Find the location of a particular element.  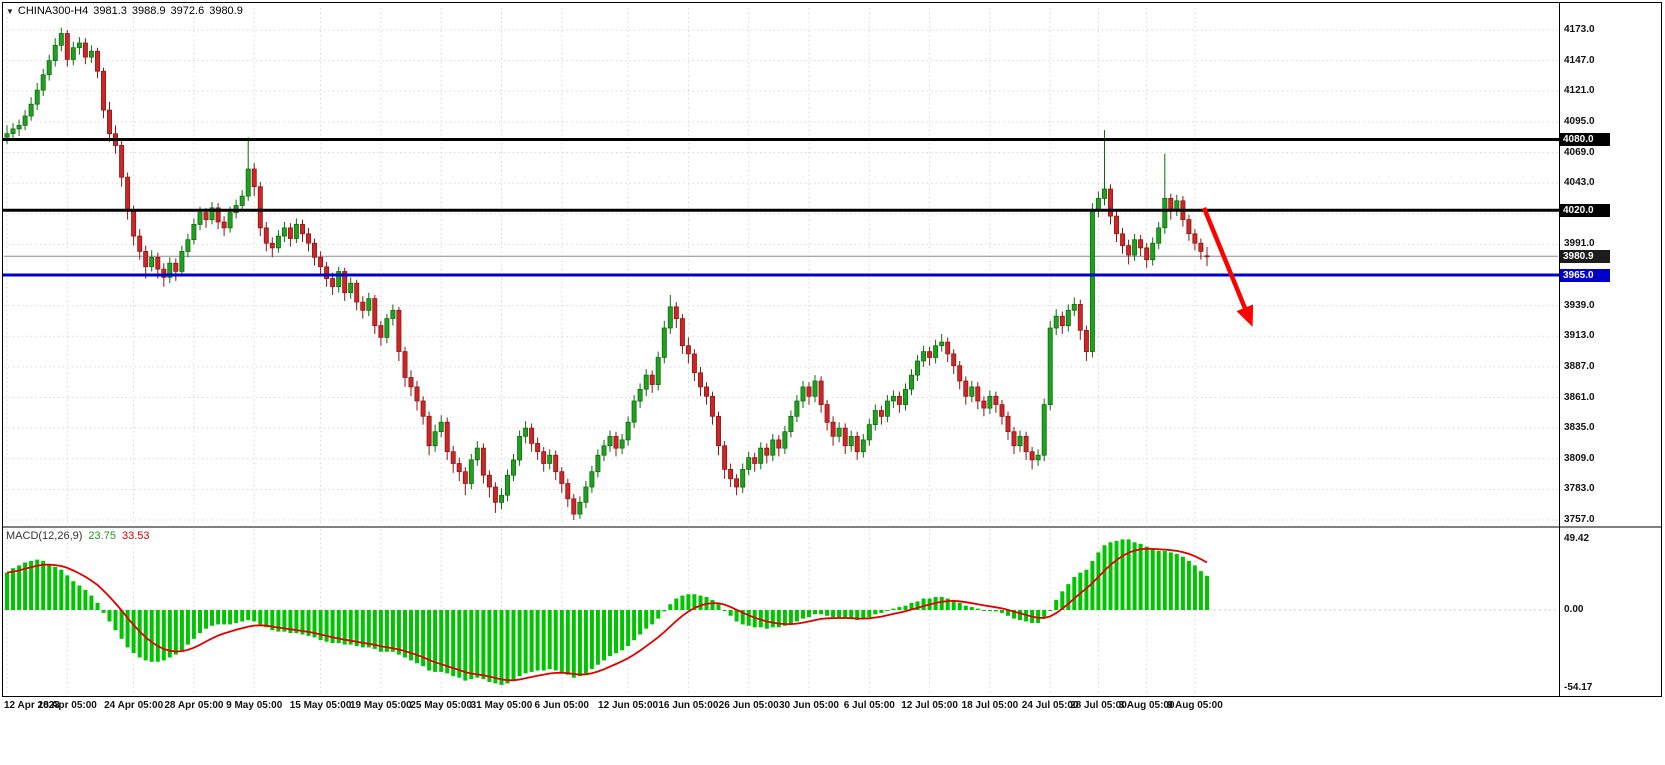

time-tick-label: 28 Jul 05:00 is located at coordinates (1098, 705).